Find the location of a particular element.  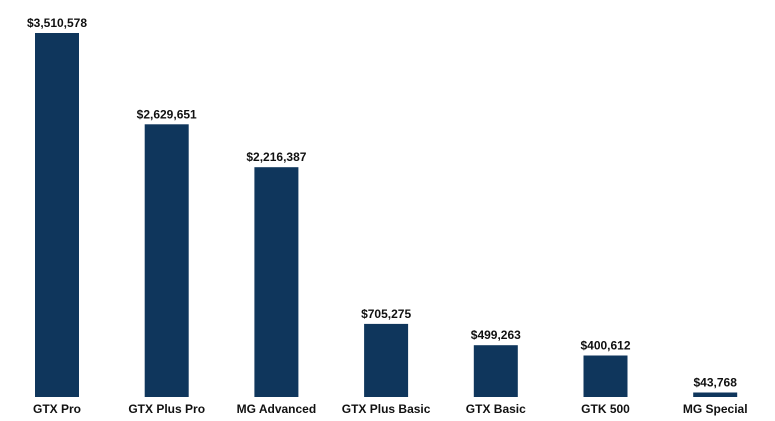

value-label: $400,612 is located at coordinates (605, 346).